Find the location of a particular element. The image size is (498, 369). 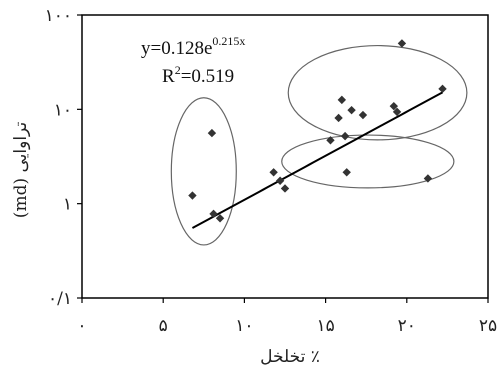

x-tick-label: ۰ is located at coordinates (81, 326).